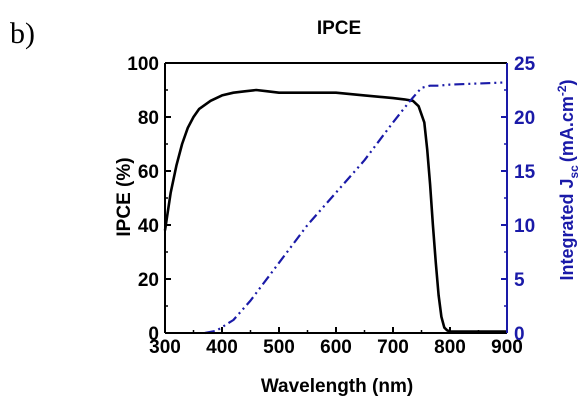 The width and height of the screenshot is (585, 398). I want to click on right-label-suffix: ), so click(567, 82).